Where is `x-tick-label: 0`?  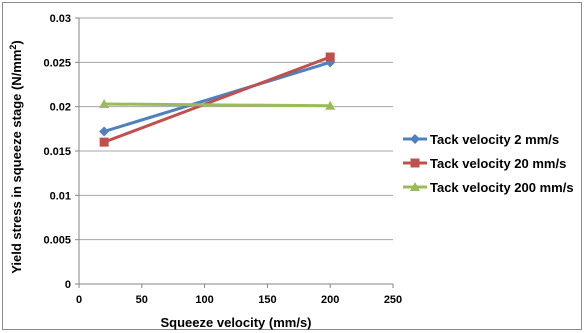 x-tick-label: 0 is located at coordinates (79, 300).